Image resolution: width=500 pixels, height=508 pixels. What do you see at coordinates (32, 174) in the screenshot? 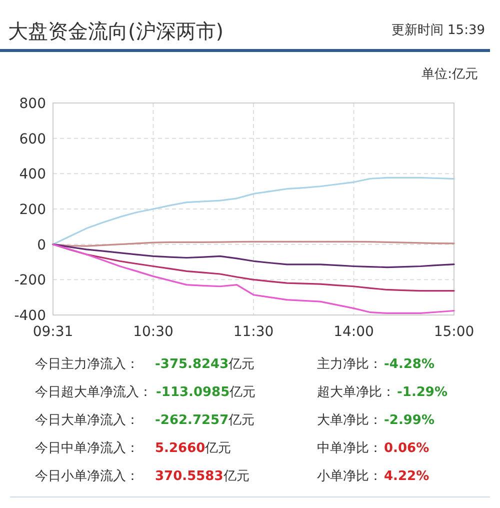
I see `y-tick-label: 400` at bounding box center [32, 174].